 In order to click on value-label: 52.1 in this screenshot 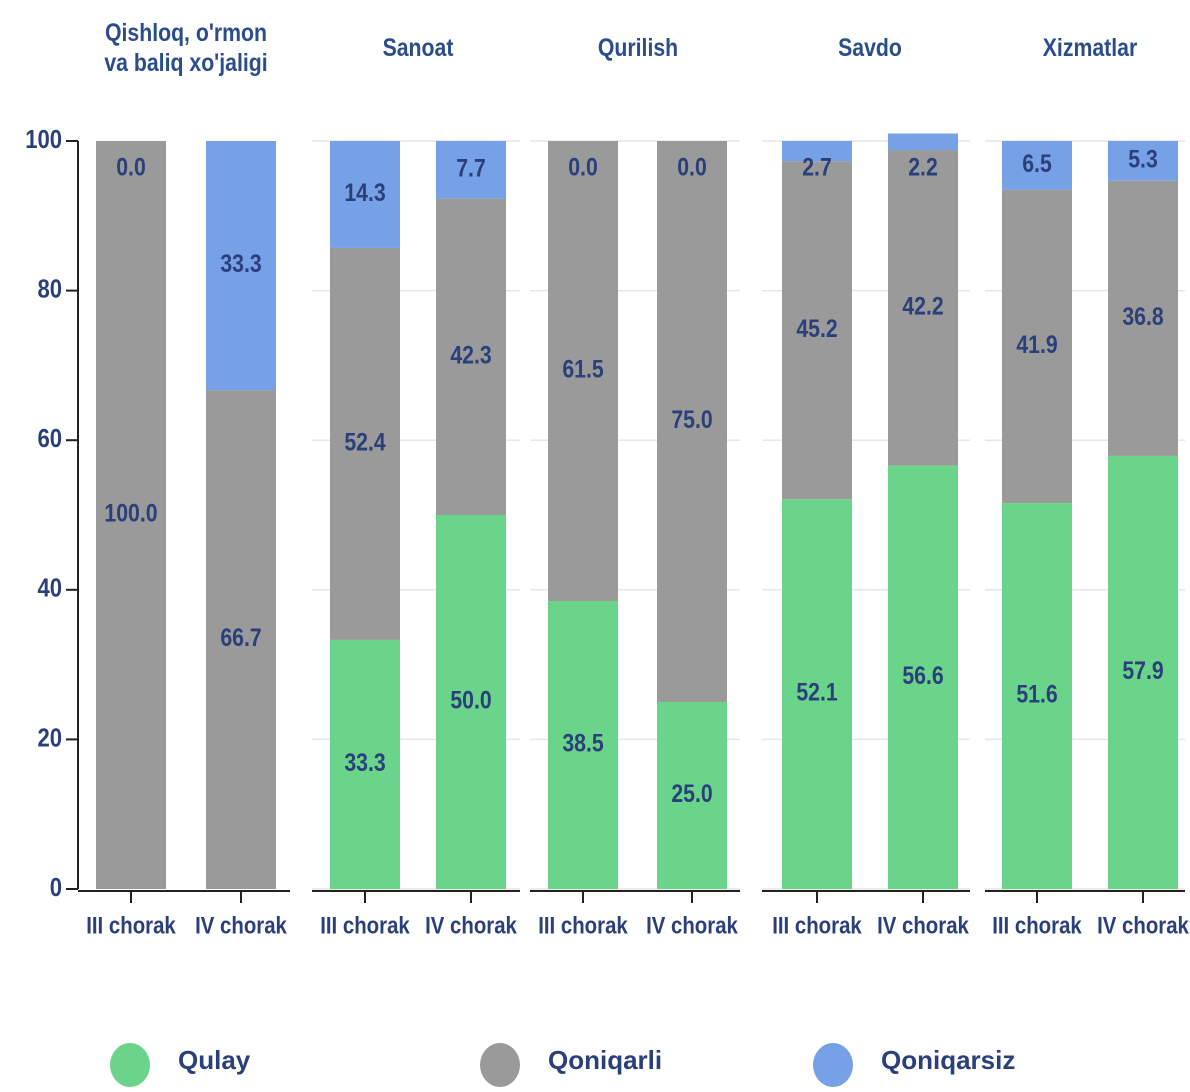, I will do `click(816, 692)`.